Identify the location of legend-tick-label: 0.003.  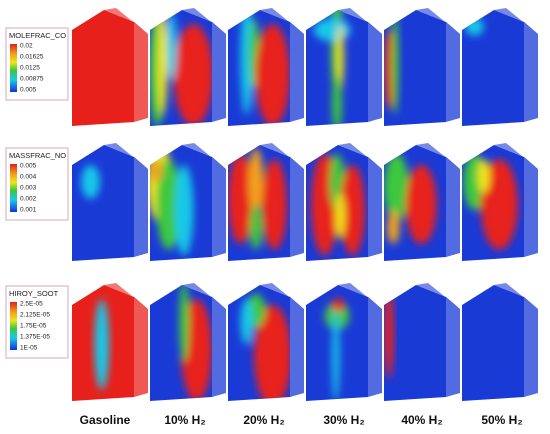
(28, 188).